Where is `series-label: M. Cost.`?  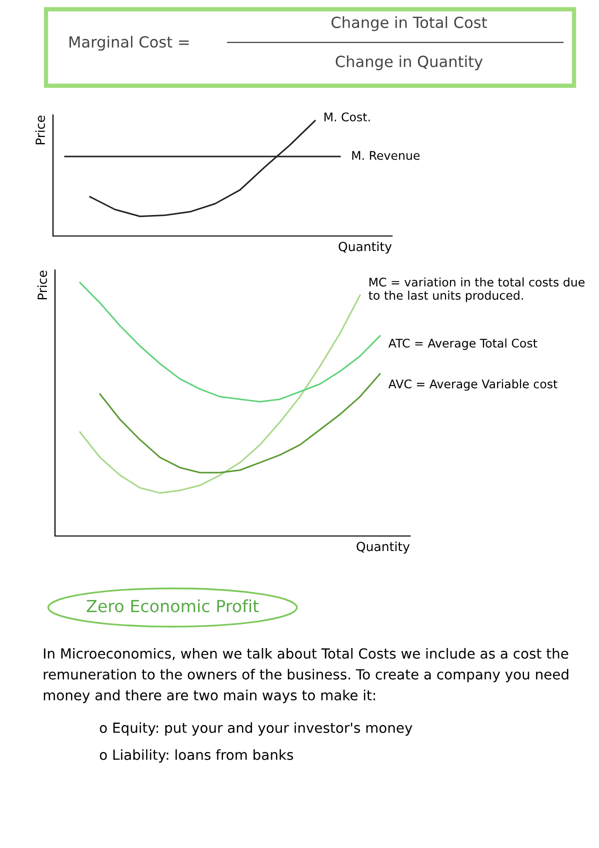 series-label: M. Cost. is located at coordinates (347, 117).